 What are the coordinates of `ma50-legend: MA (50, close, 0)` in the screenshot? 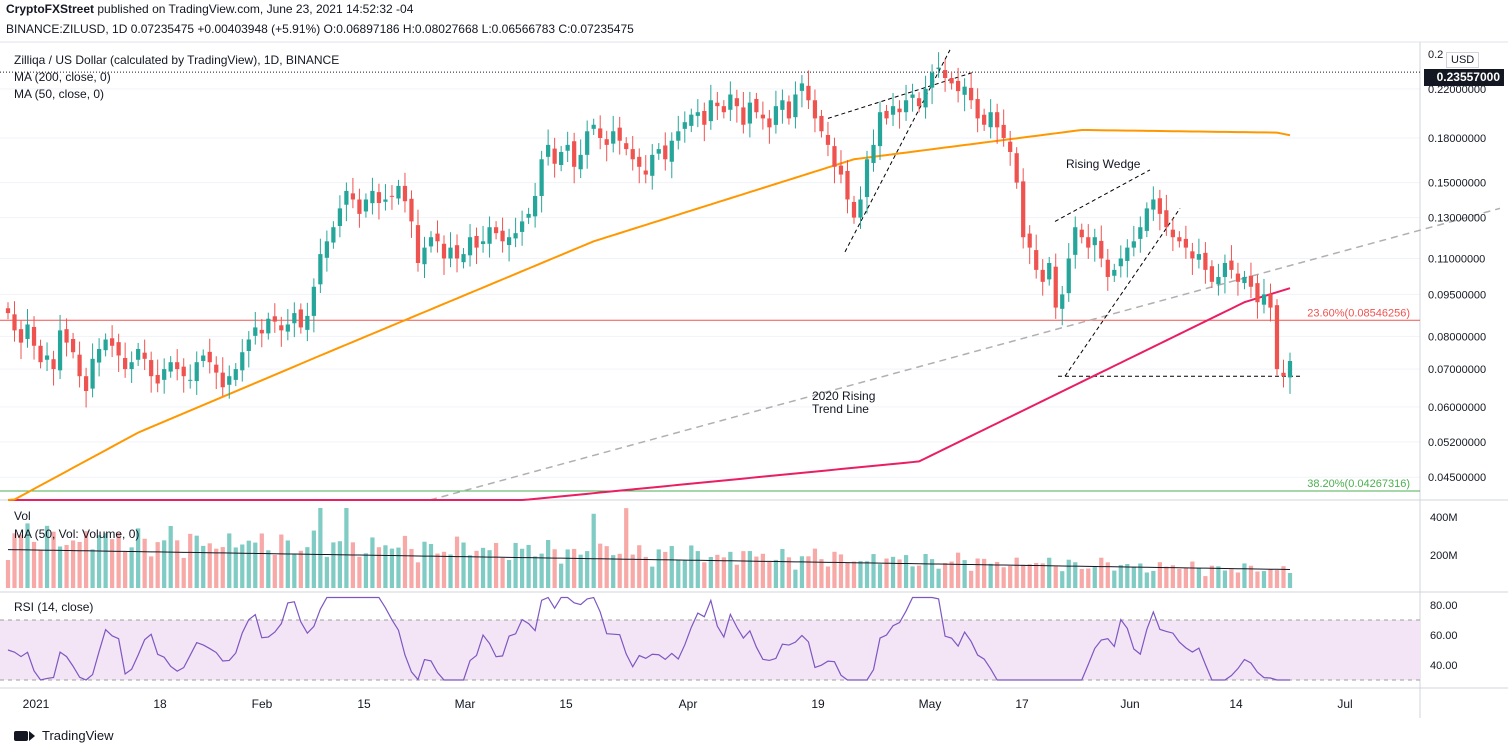 It's located at (59, 94).